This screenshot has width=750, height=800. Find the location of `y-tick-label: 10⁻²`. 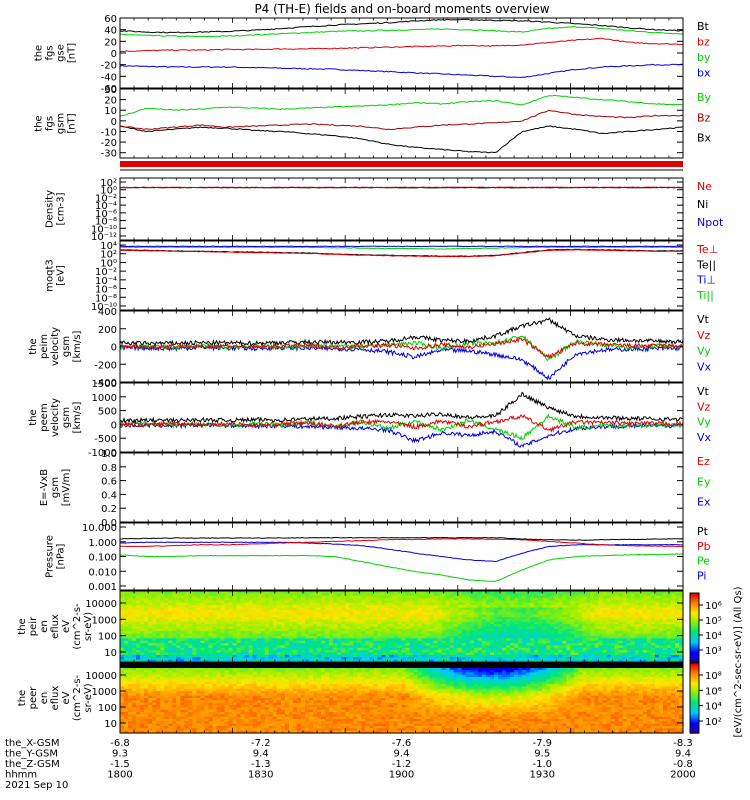

y-tick-label: 10⁻² is located at coordinates (106, 198).